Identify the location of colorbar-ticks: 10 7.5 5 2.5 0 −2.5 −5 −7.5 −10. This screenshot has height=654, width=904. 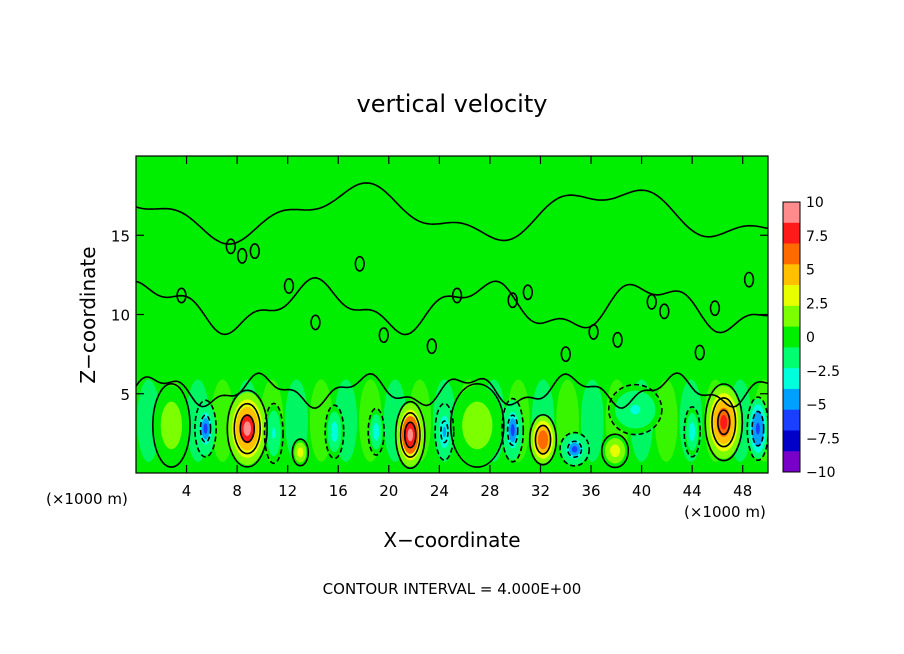
(823, 338).